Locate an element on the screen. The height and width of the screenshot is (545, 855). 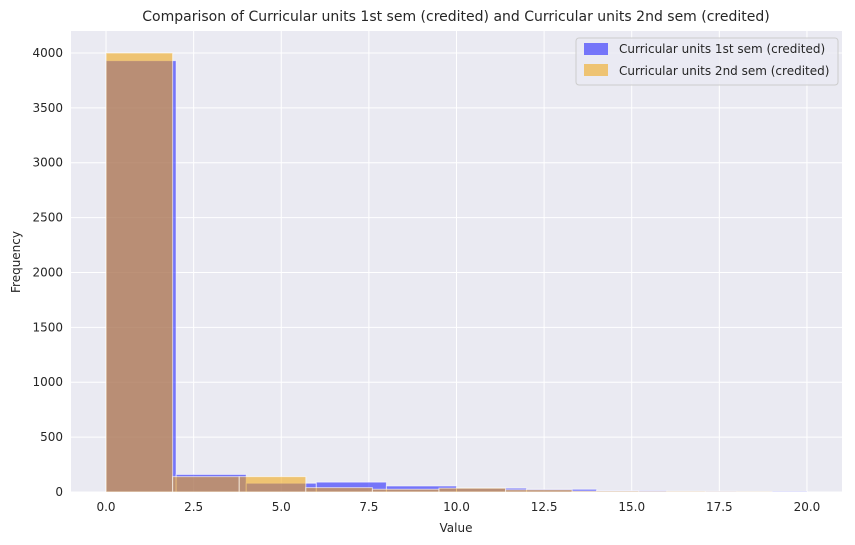
x-tick-label: 15.0 is located at coordinates (631, 507).